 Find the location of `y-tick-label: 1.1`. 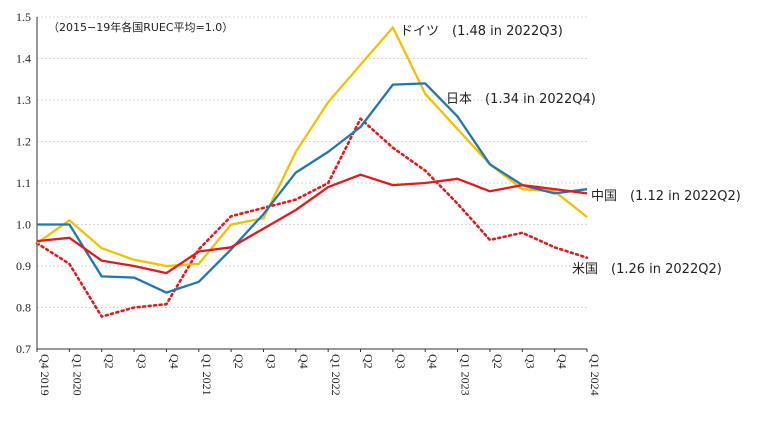

y-tick-label: 1.1 is located at coordinates (23, 183).